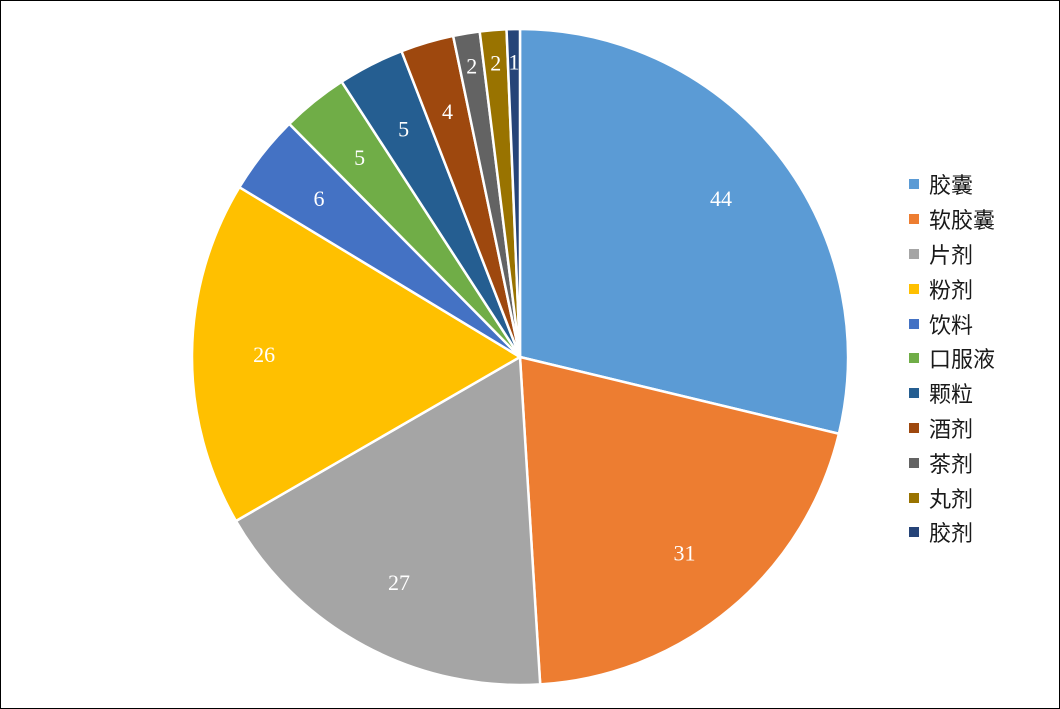  Describe the element at coordinates (513, 61) in the screenshot. I see `data-label-11: 1` at that location.